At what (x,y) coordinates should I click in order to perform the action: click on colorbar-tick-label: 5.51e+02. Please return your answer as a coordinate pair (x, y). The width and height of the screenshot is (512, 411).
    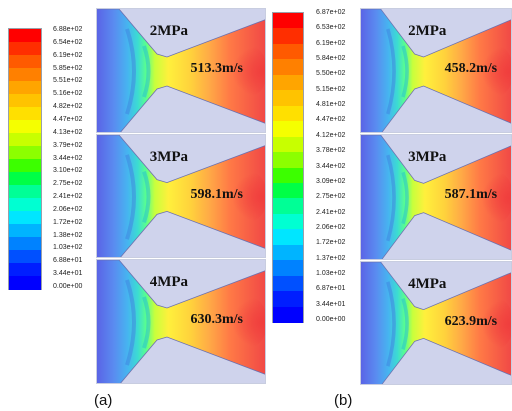
    Looking at the image, I should click on (68, 81).